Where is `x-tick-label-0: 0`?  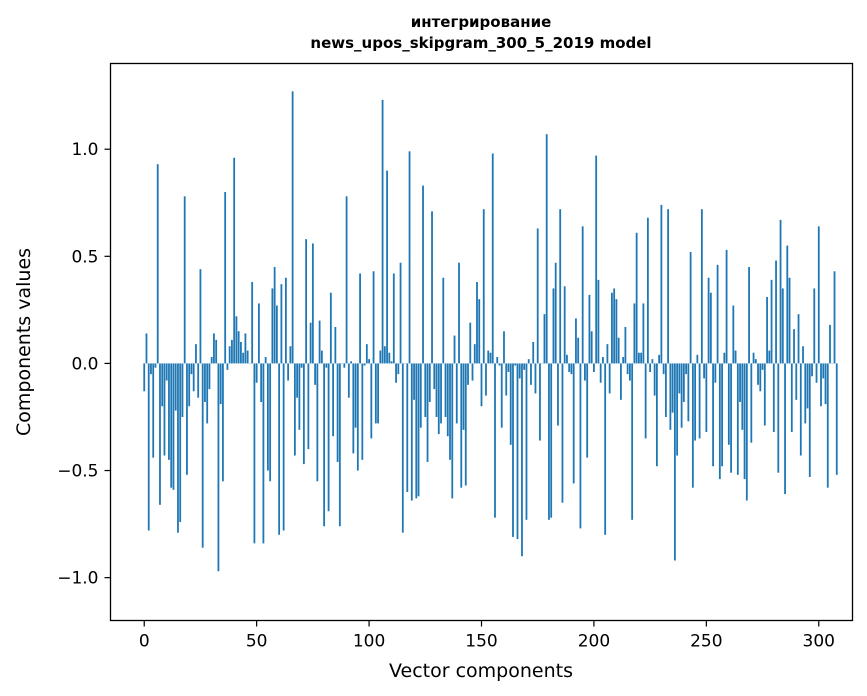
x-tick-label-0: 0 is located at coordinates (144, 642).